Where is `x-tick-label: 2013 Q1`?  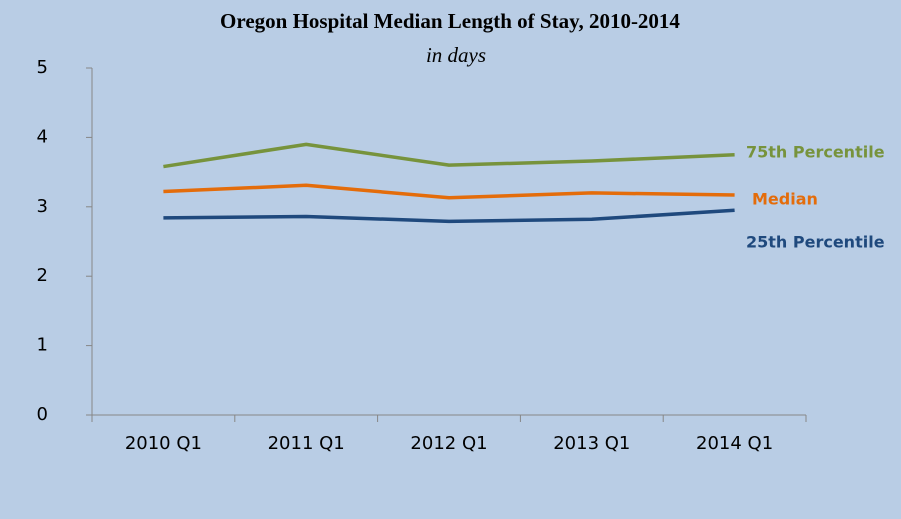
x-tick-label: 2013 Q1 is located at coordinates (591, 443).